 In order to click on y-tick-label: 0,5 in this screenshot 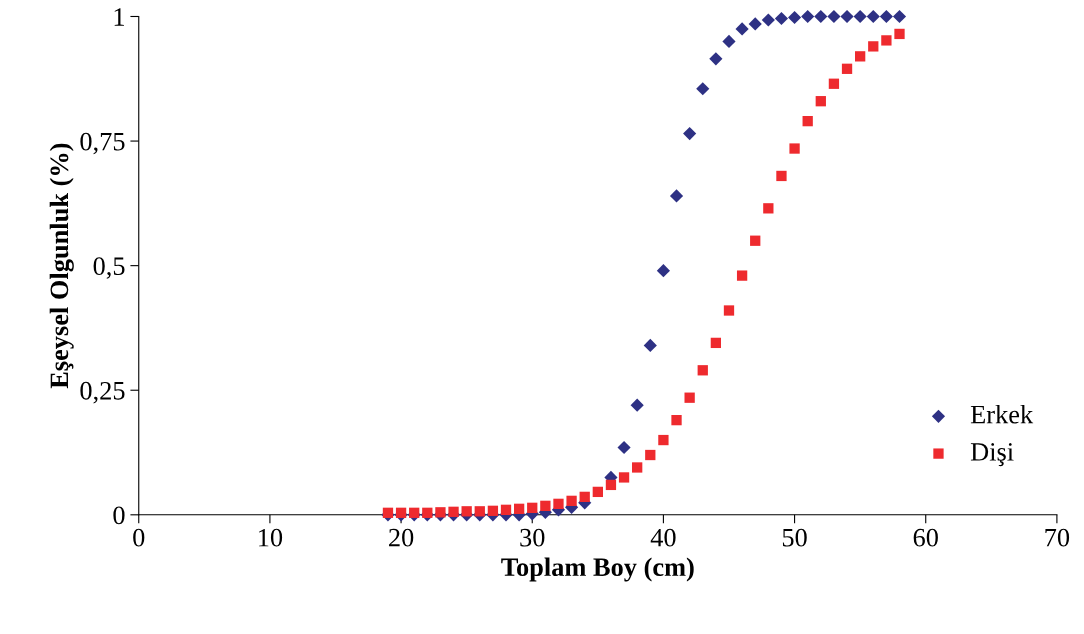, I will do `click(109, 268)`.